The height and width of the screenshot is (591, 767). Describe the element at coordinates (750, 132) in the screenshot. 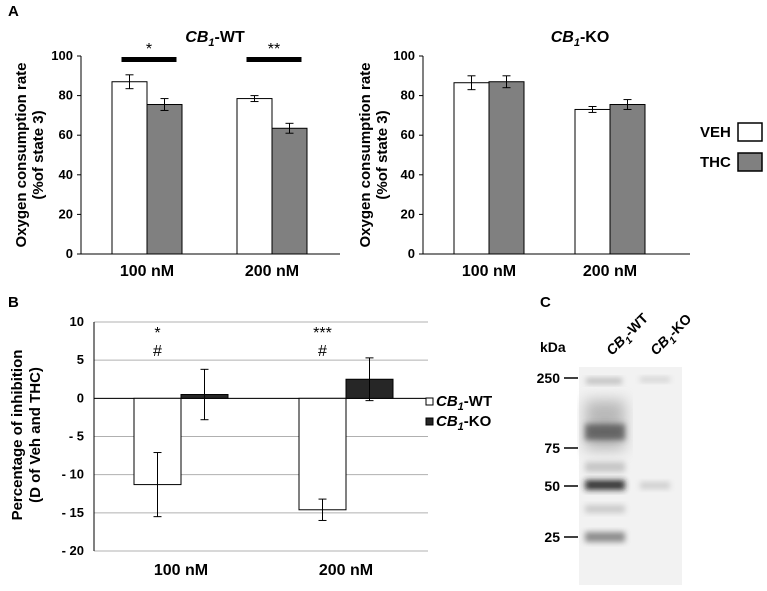

I see `legend-swatch-veh` at that location.